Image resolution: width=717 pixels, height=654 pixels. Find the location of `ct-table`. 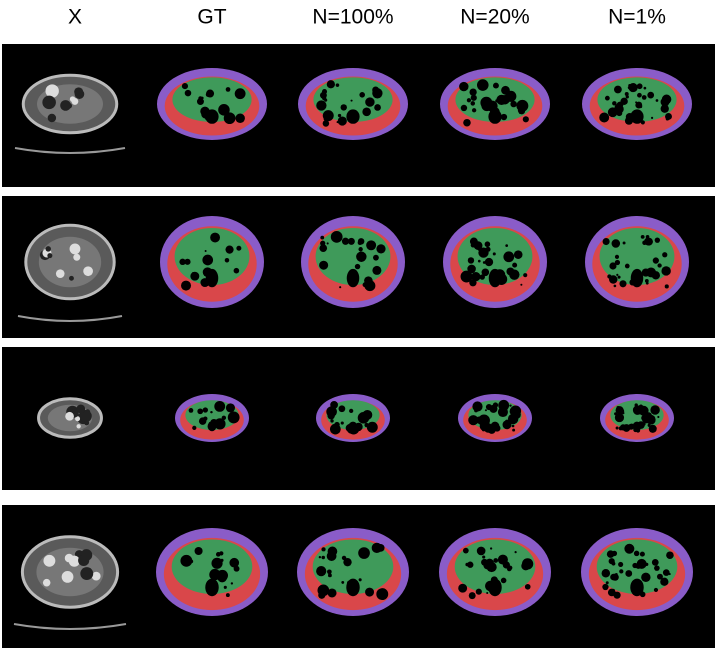

ct-table is located at coordinates (70, 150).